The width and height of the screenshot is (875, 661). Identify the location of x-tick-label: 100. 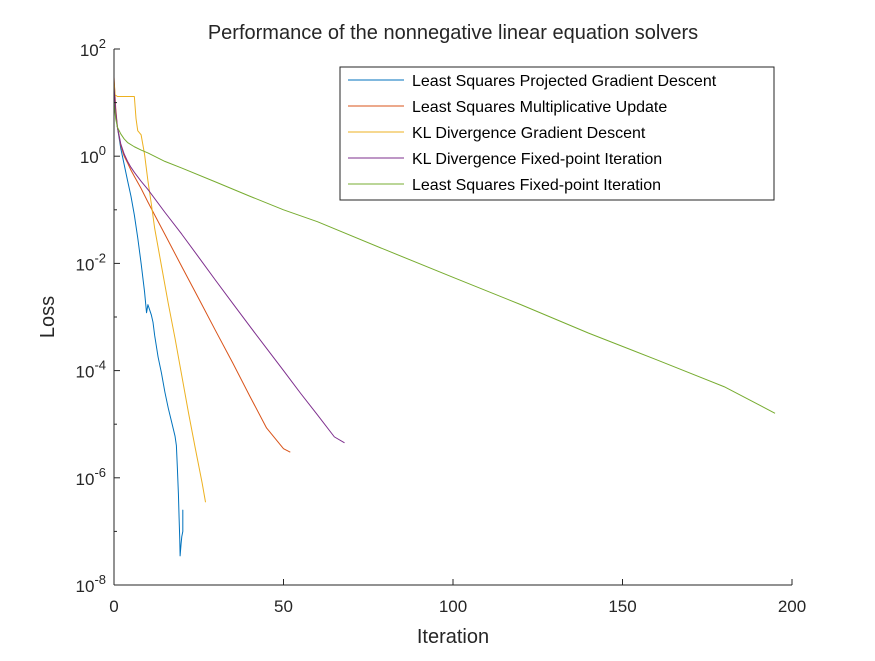
(453, 606).